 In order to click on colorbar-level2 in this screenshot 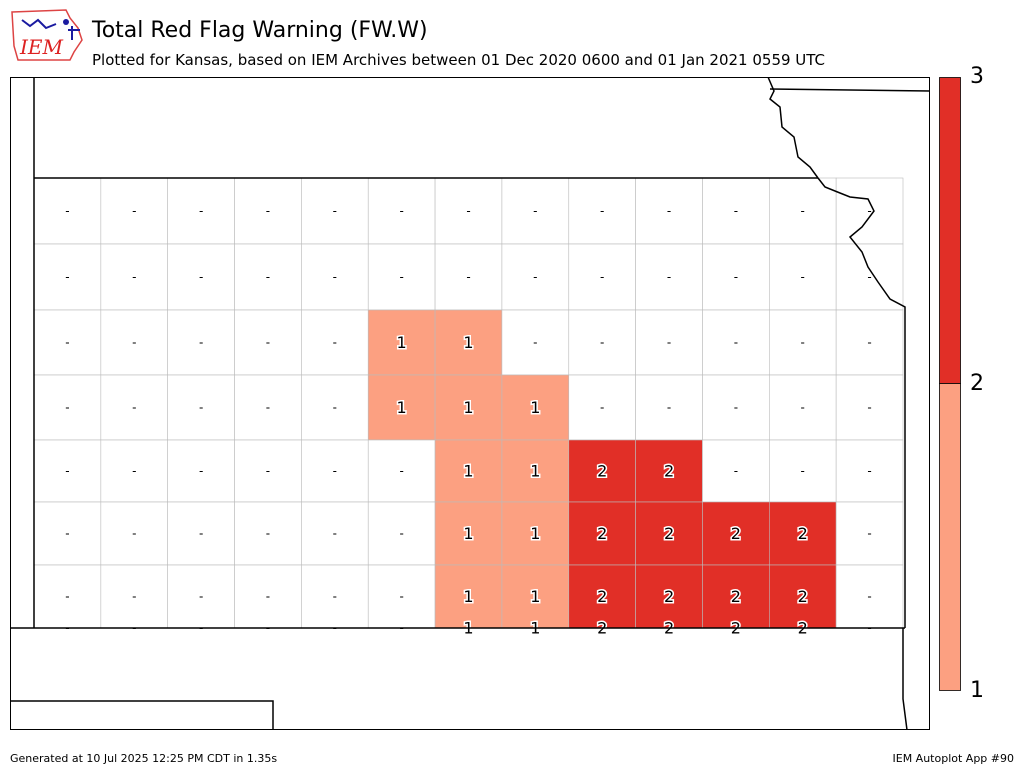, I will do `click(950, 230)`.